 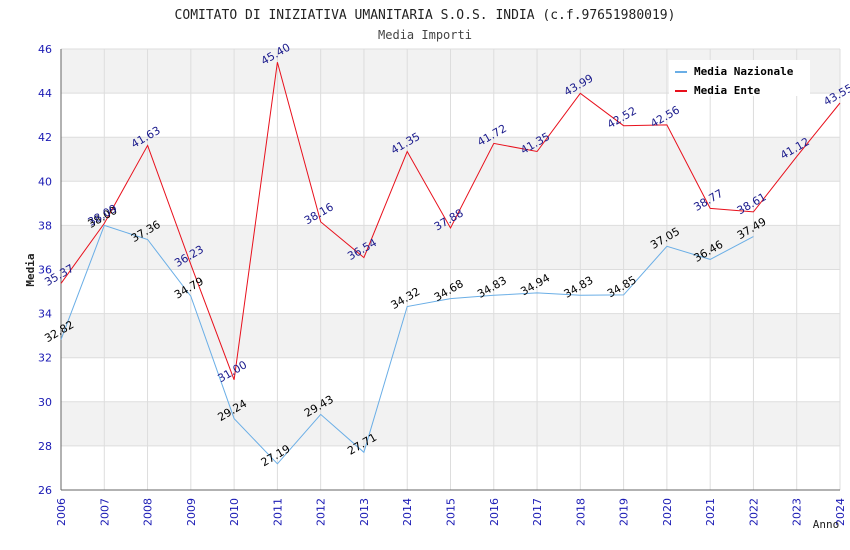 What do you see at coordinates (45, 225) in the screenshot?
I see `y-tick-label: 38` at bounding box center [45, 225].